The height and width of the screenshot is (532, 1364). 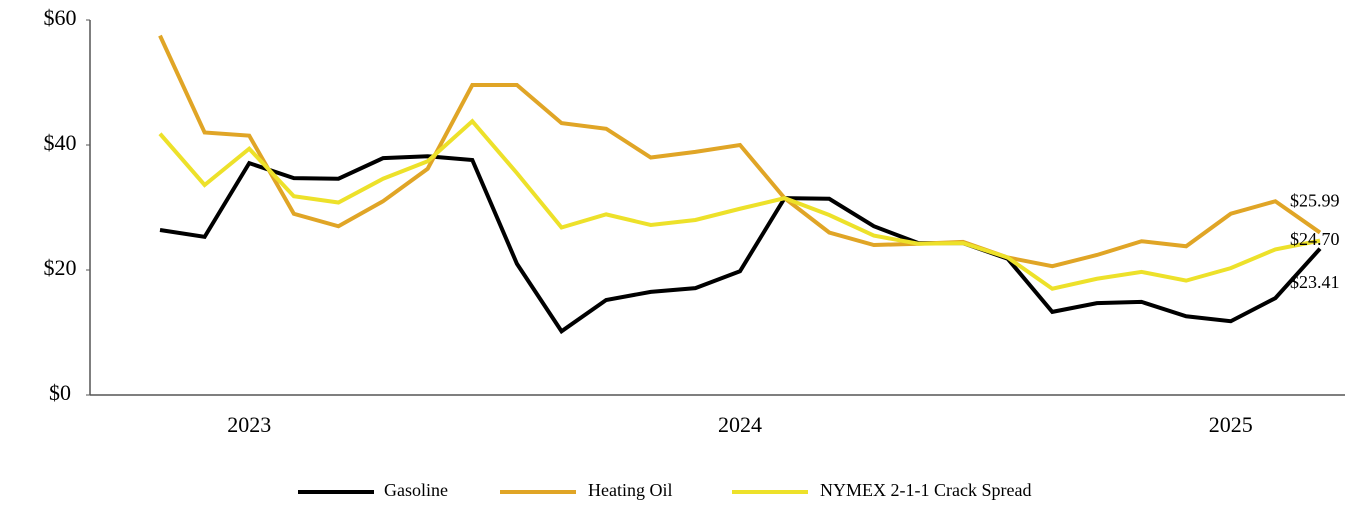 I want to click on y-tick-label: $60, so click(x=60, y=17).